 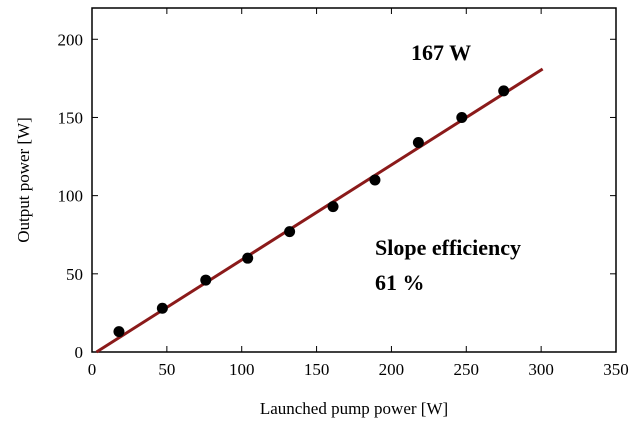 What do you see at coordinates (448, 247) in the screenshot?
I see `slope-efficiency-label: Slope efficiency` at bounding box center [448, 247].